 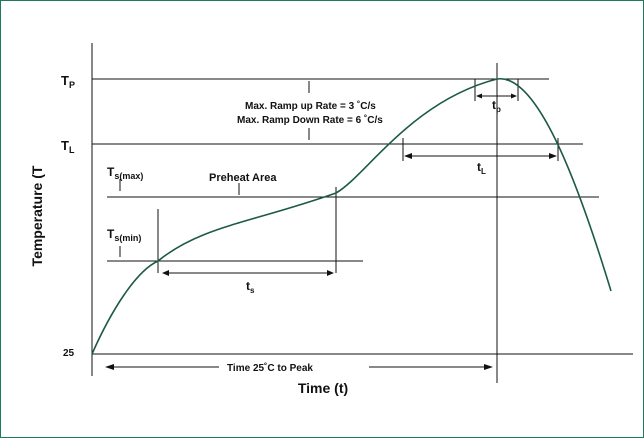 What do you see at coordinates (408, 156) in the screenshot?
I see `tl-arrow-head-left` at bounding box center [408, 156].